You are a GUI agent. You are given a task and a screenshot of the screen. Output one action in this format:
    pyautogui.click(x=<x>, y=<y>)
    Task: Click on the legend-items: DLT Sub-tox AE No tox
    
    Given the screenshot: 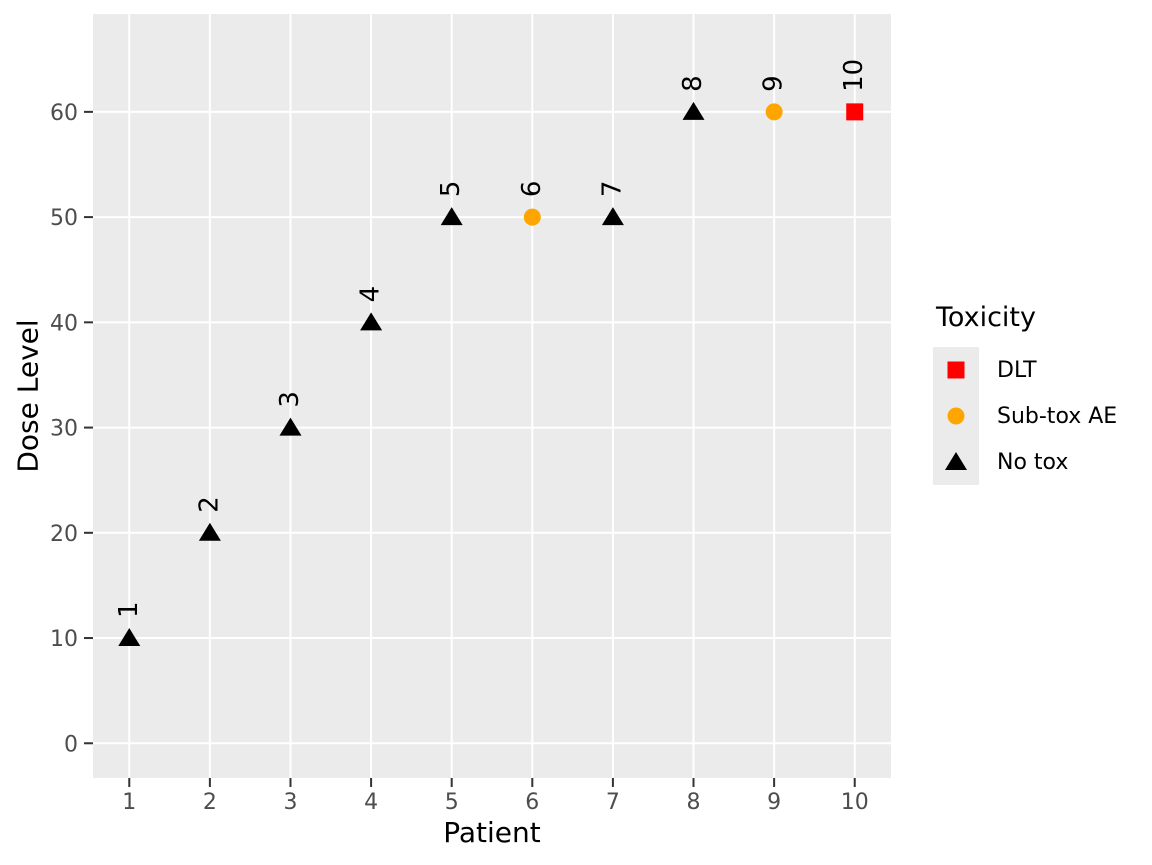 What is the action you would take?
    pyautogui.click(x=1025, y=416)
    